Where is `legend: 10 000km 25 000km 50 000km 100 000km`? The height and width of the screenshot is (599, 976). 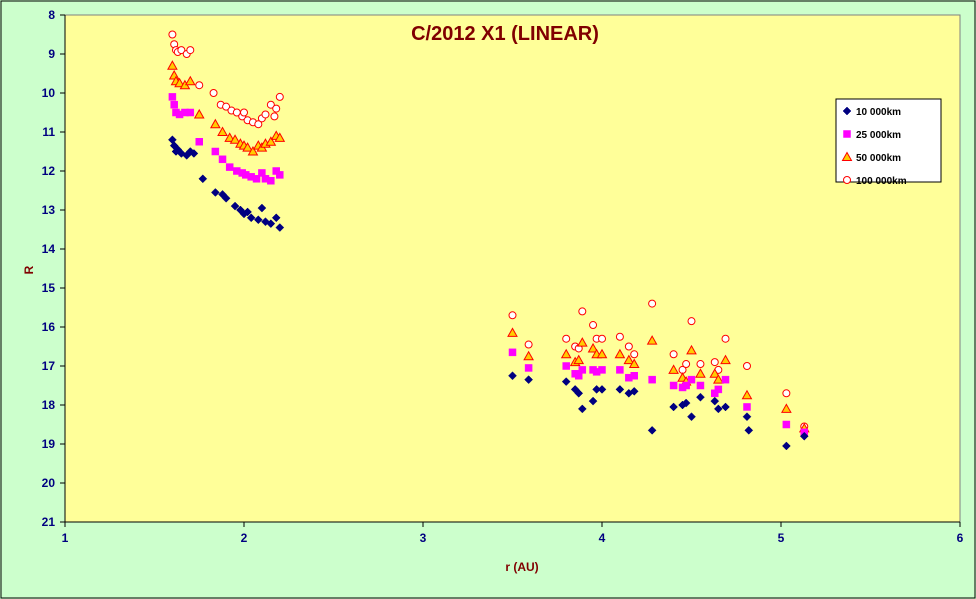
legend: 10 000km 25 000km 50 000km 100 000km is located at coordinates (888, 142).